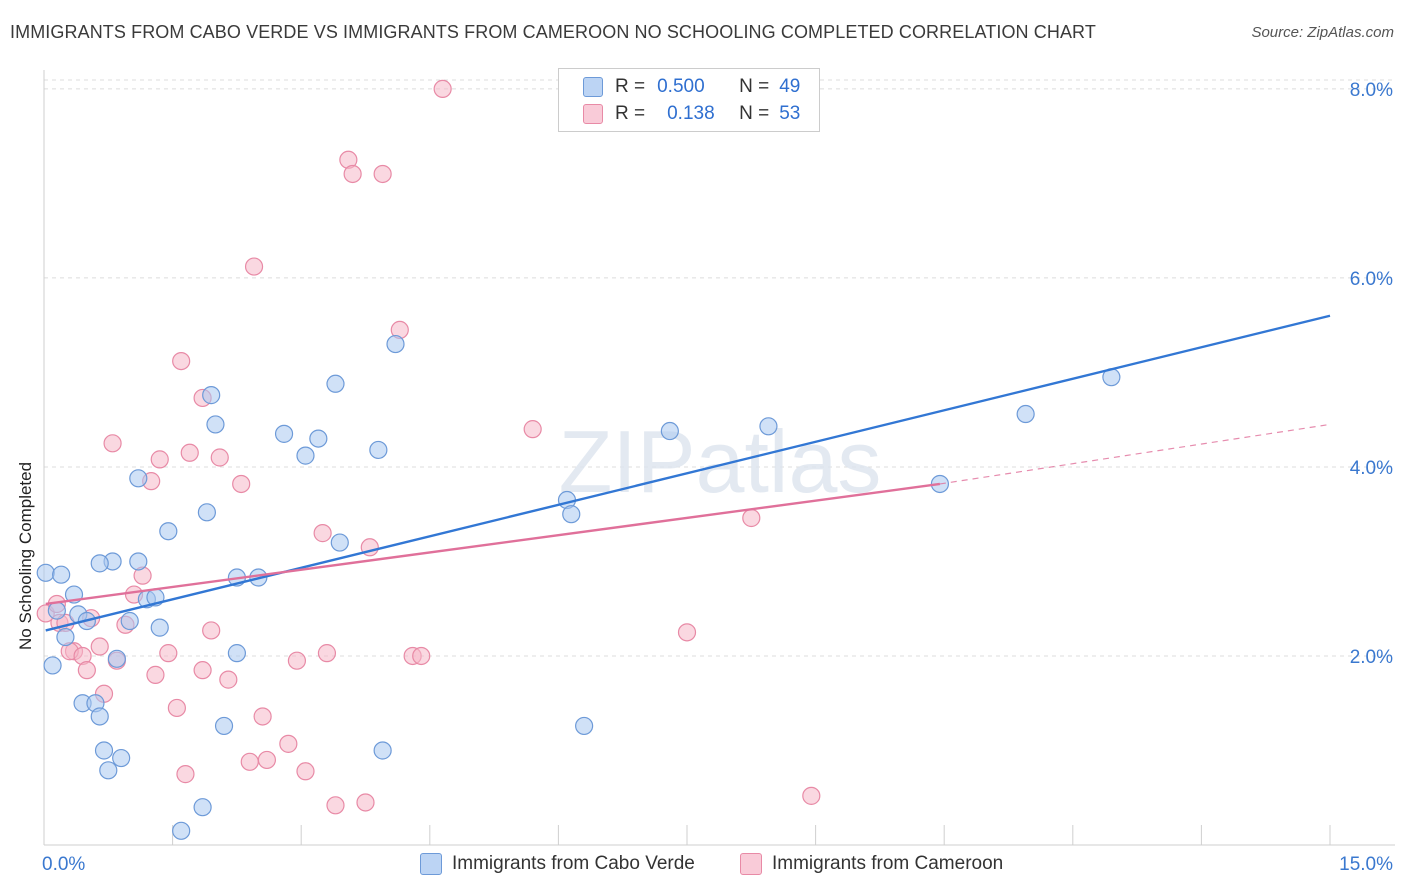  Describe the element at coordinates (1366, 864) in the screenshot. I see `x-tick-label: 15.0%` at that location.